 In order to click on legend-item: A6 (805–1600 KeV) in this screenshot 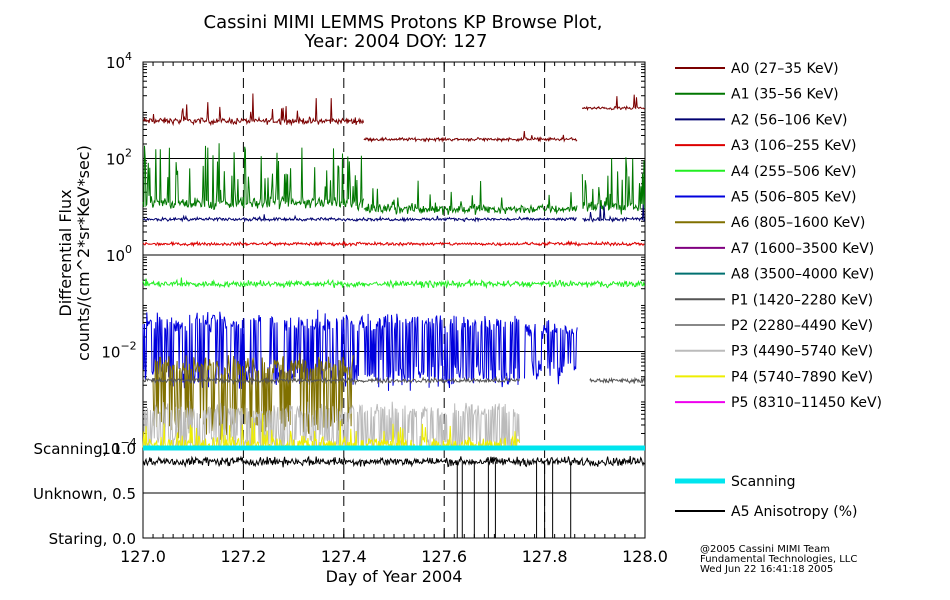, I will do `click(770, 223)`.